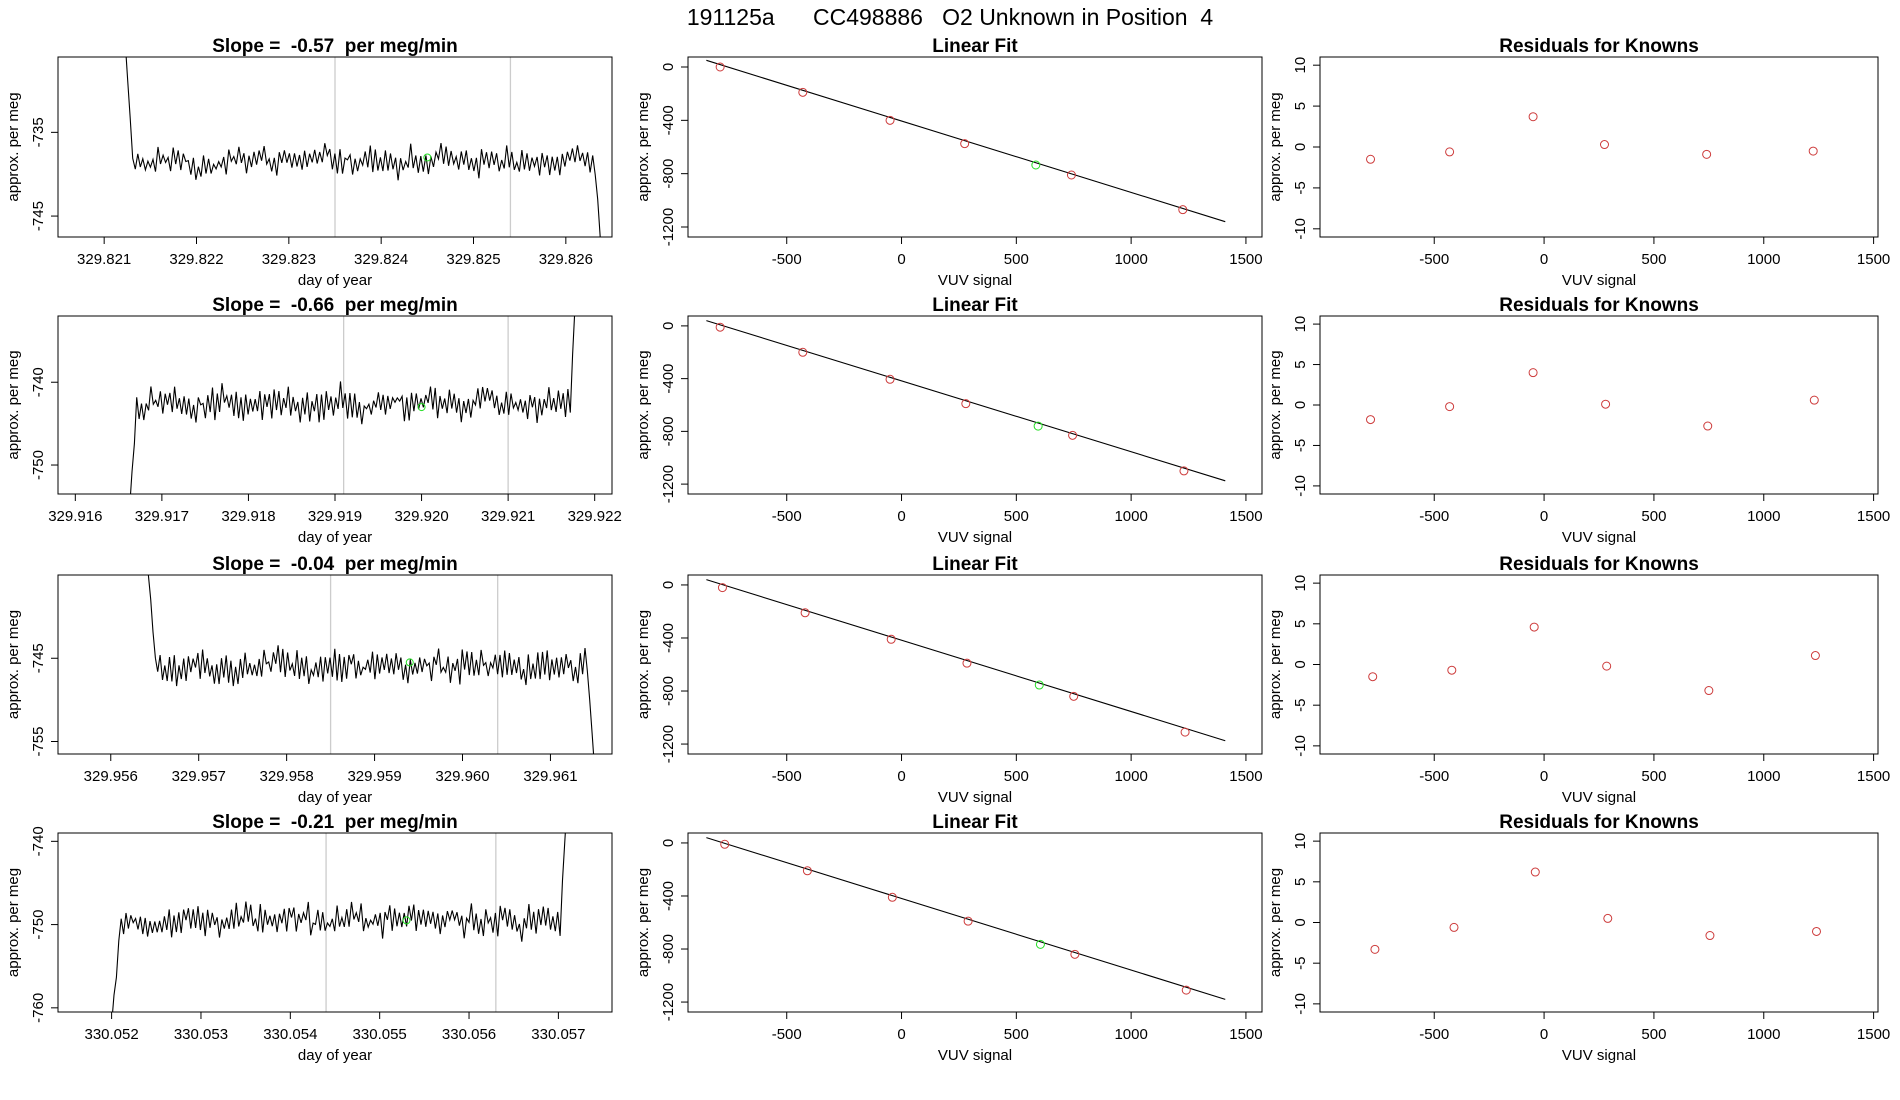 The width and height of the screenshot is (1900, 1100). Describe the element at coordinates (381, 259) in the screenshot. I see `x-tick-label: 329.824` at that location.